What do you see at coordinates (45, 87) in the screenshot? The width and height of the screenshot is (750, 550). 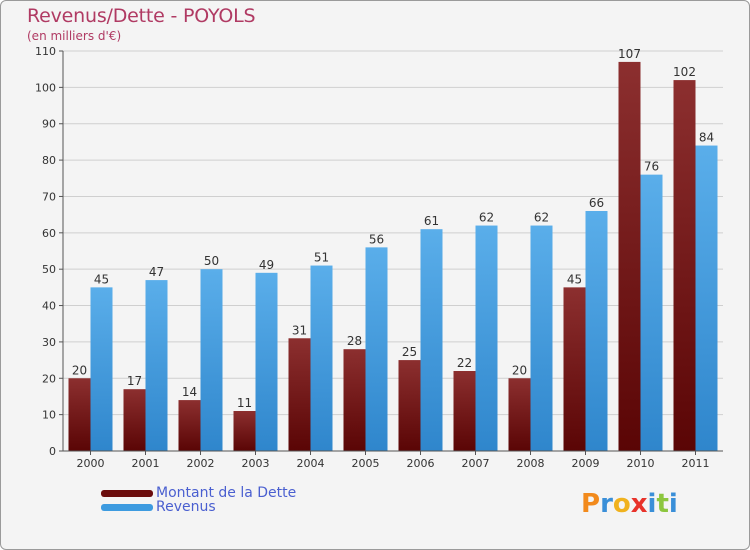 I see `y-tick-label: 100` at bounding box center [45, 87].